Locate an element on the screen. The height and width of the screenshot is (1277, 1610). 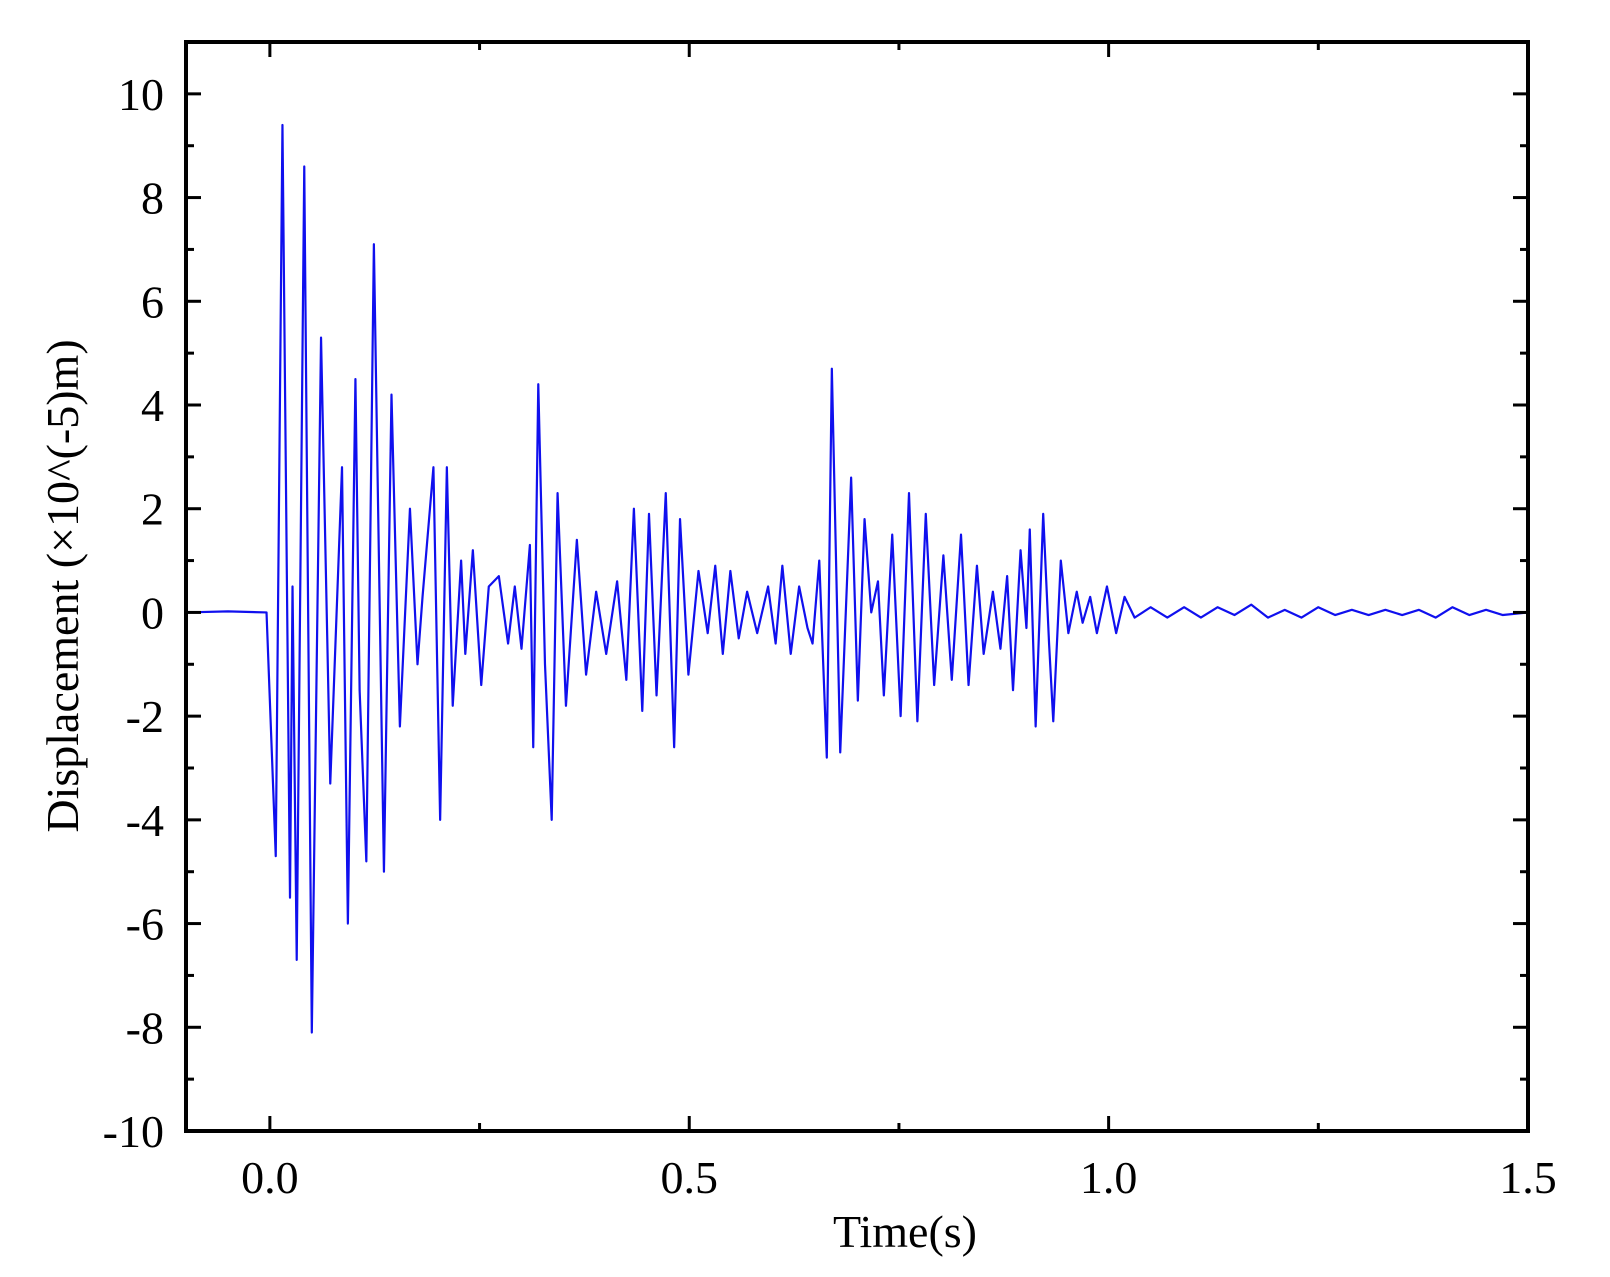
x-tick-label: 1.5 is located at coordinates (1528, 1177).